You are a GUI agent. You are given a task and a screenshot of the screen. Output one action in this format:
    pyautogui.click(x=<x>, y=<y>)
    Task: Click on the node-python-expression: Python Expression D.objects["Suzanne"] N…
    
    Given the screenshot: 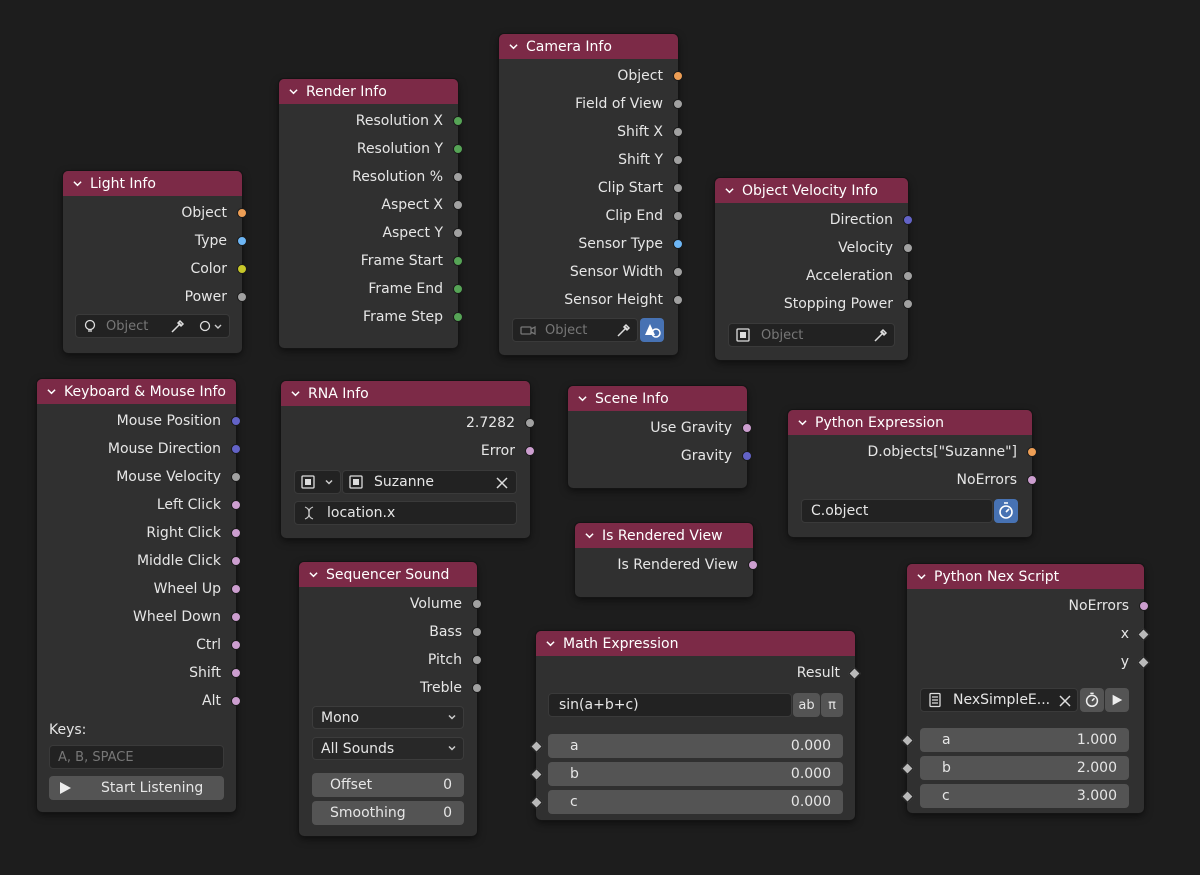 What is the action you would take?
    pyautogui.click(x=912, y=473)
    